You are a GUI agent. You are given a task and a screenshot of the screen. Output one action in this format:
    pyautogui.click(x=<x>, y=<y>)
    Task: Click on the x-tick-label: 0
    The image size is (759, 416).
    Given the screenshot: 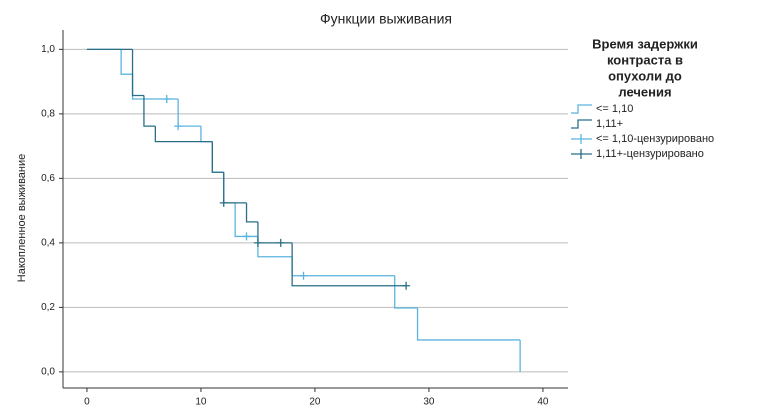 What is the action you would take?
    pyautogui.click(x=87, y=402)
    